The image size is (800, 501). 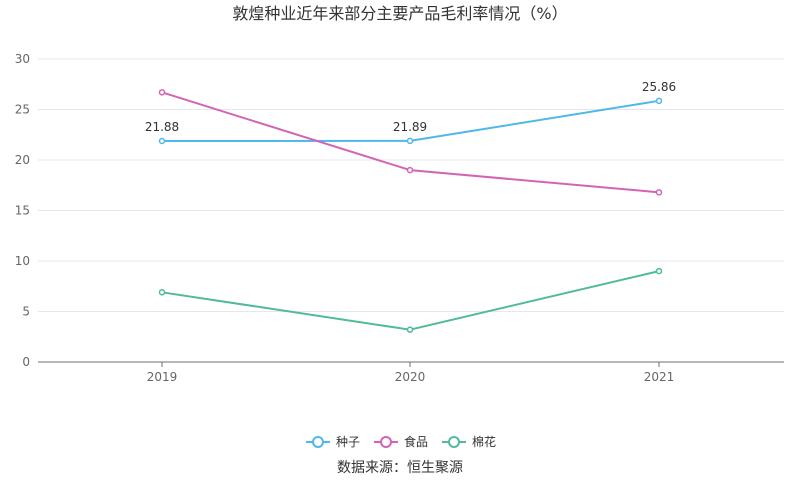 I want to click on y-tick-label: 0, so click(x=26, y=362).